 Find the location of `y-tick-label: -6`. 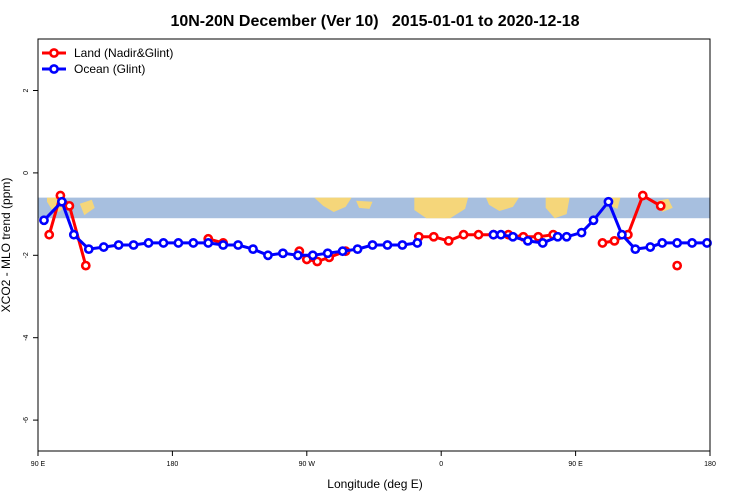

y-tick-label: -6 is located at coordinates (26, 420).